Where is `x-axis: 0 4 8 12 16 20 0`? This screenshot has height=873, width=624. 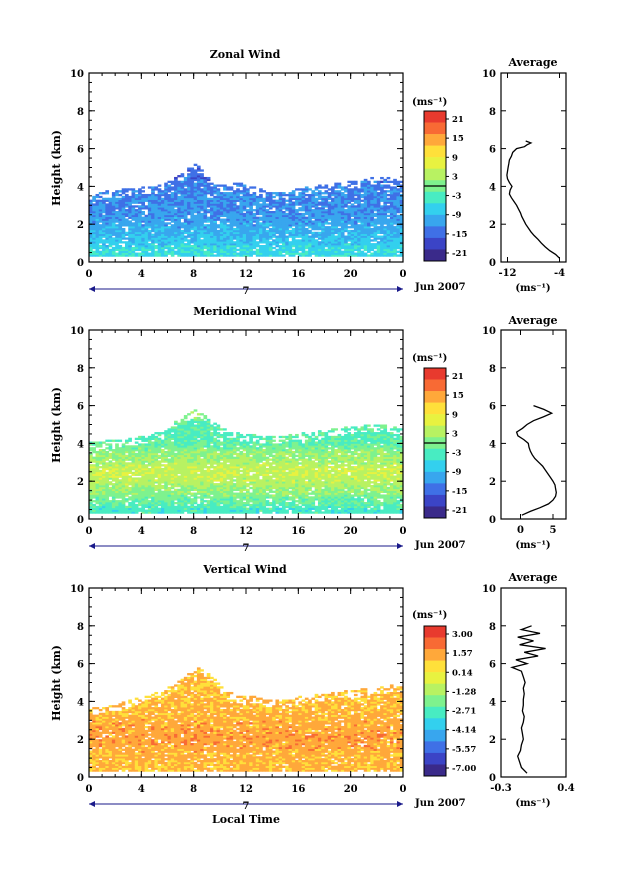
x-axis: 0 4 8 12 16 20 0 is located at coordinates (246, 176).